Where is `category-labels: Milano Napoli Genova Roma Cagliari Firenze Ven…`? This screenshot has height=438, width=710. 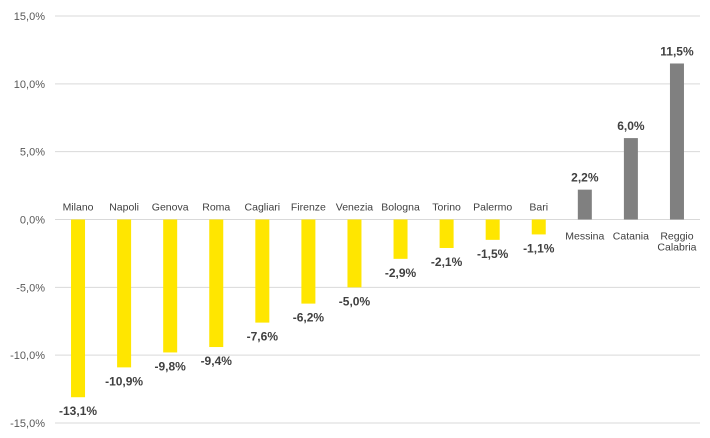
category-labels: Milano Napoli Genova Roma Cagliari Firenze Ven… is located at coordinates (380, 228).